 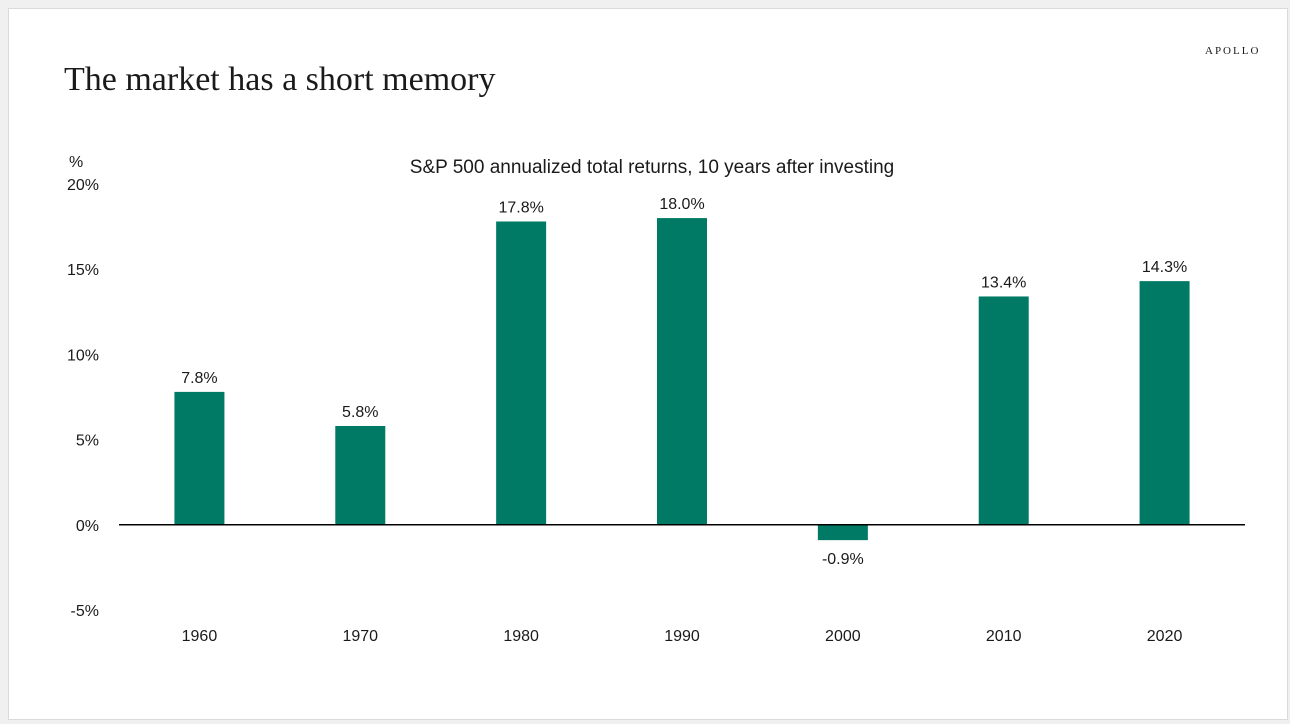 What do you see at coordinates (199, 378) in the screenshot?
I see `bar-value-label: 7.8%` at bounding box center [199, 378].